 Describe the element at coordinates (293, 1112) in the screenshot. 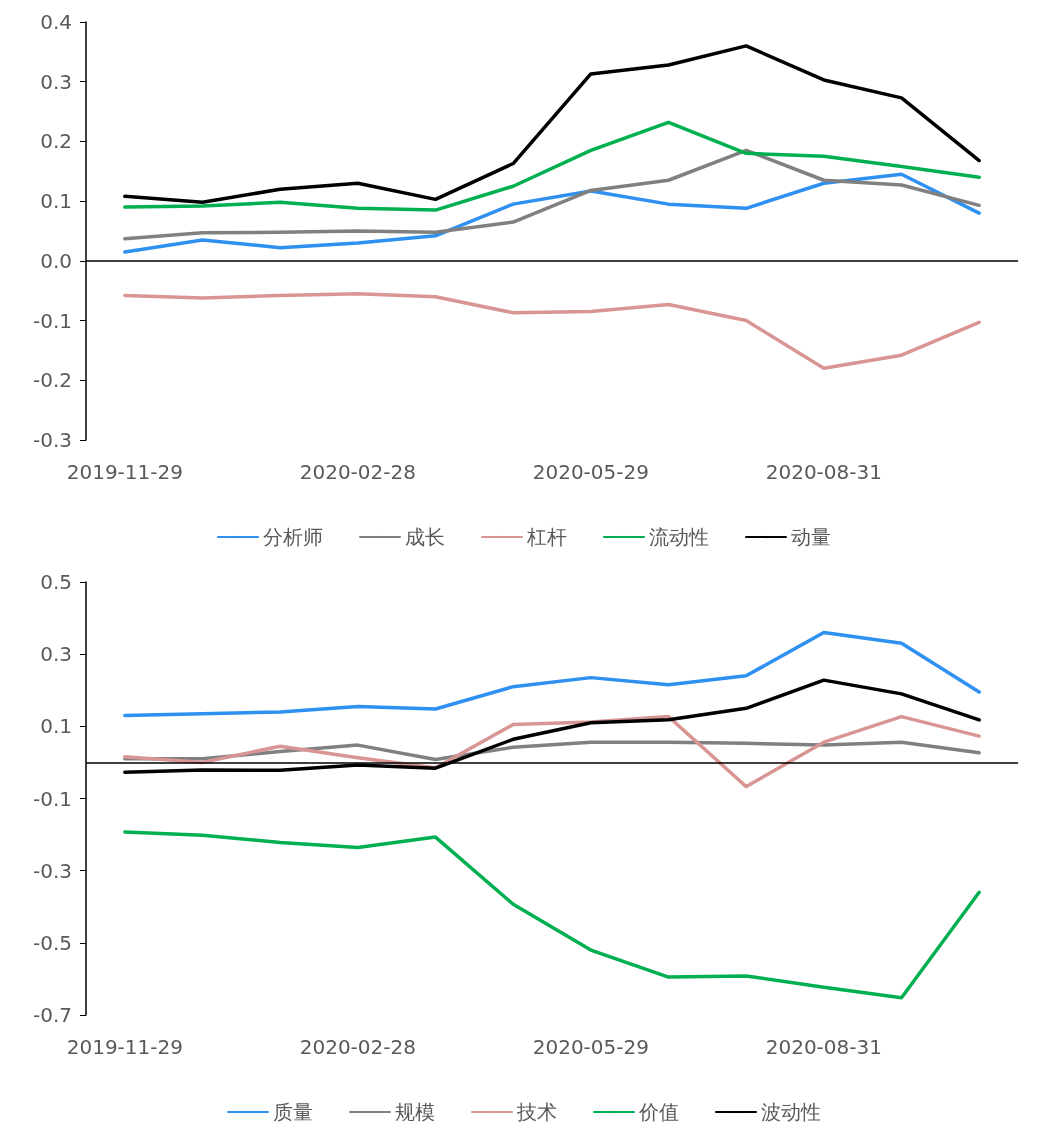

I see `legend-label: 质量` at that location.